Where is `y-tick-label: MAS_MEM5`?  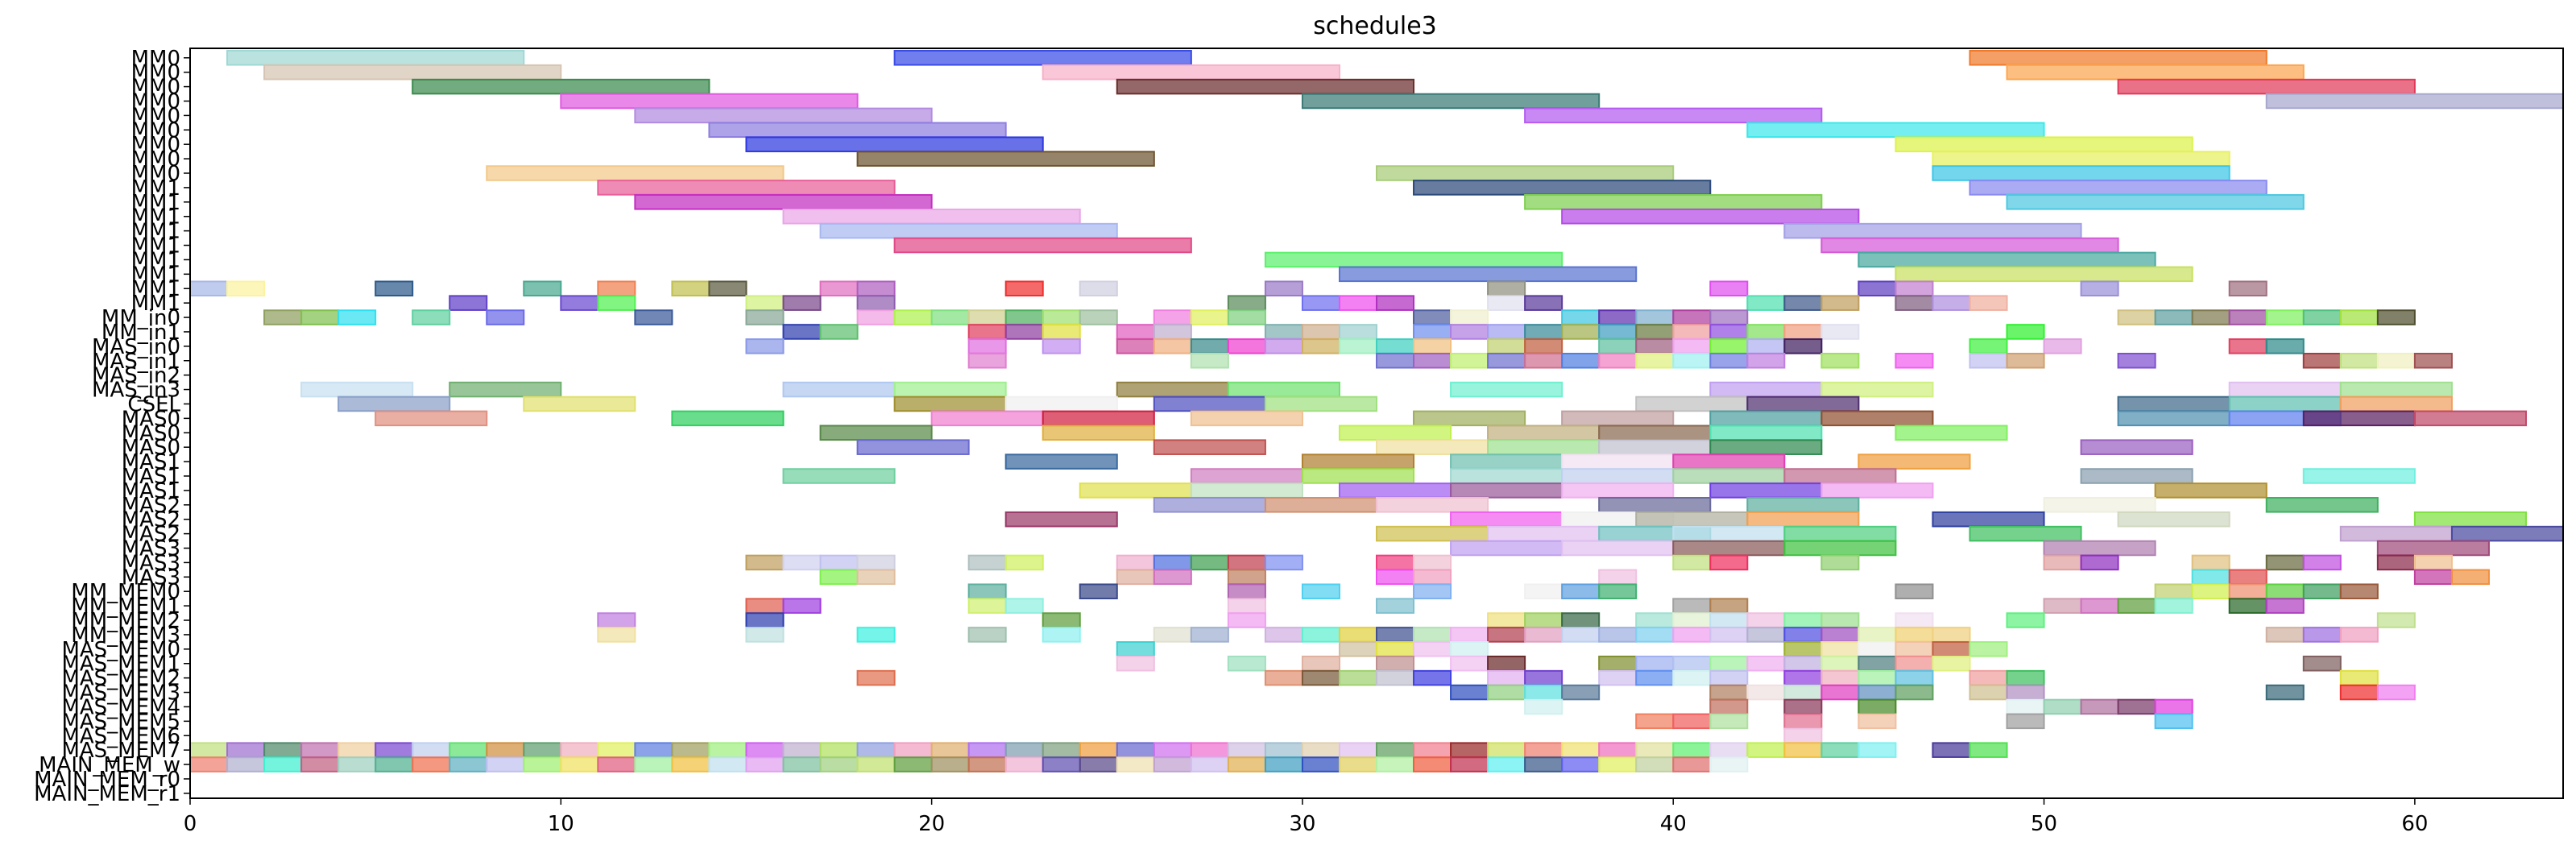
y-tick-label: MAS_MEM5 is located at coordinates (120, 722).